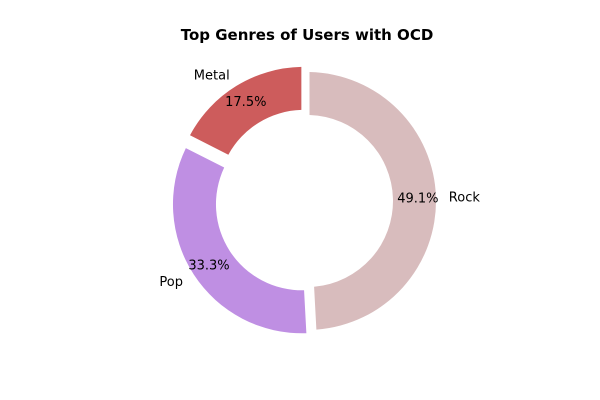 Image resolution: width=600 pixels, height=400 pixels. I want to click on slice-metal, so click(246, 110).